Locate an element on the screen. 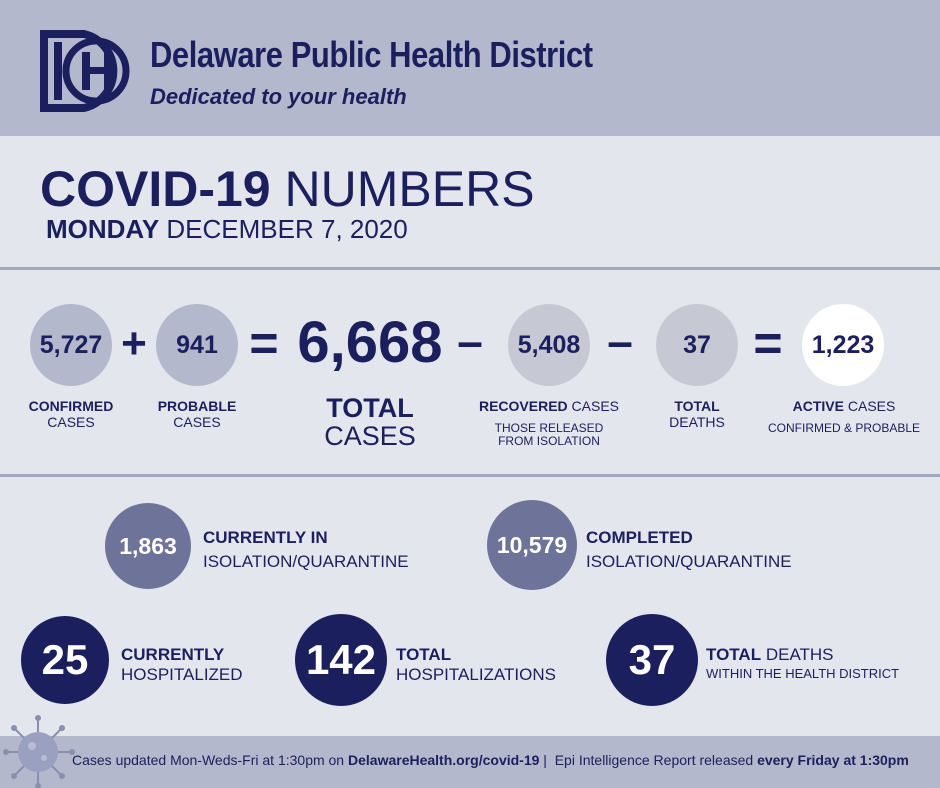 Image resolution: width=940 pixels, height=788 pixels. isolation-current-value: 1,863 is located at coordinates (148, 545).